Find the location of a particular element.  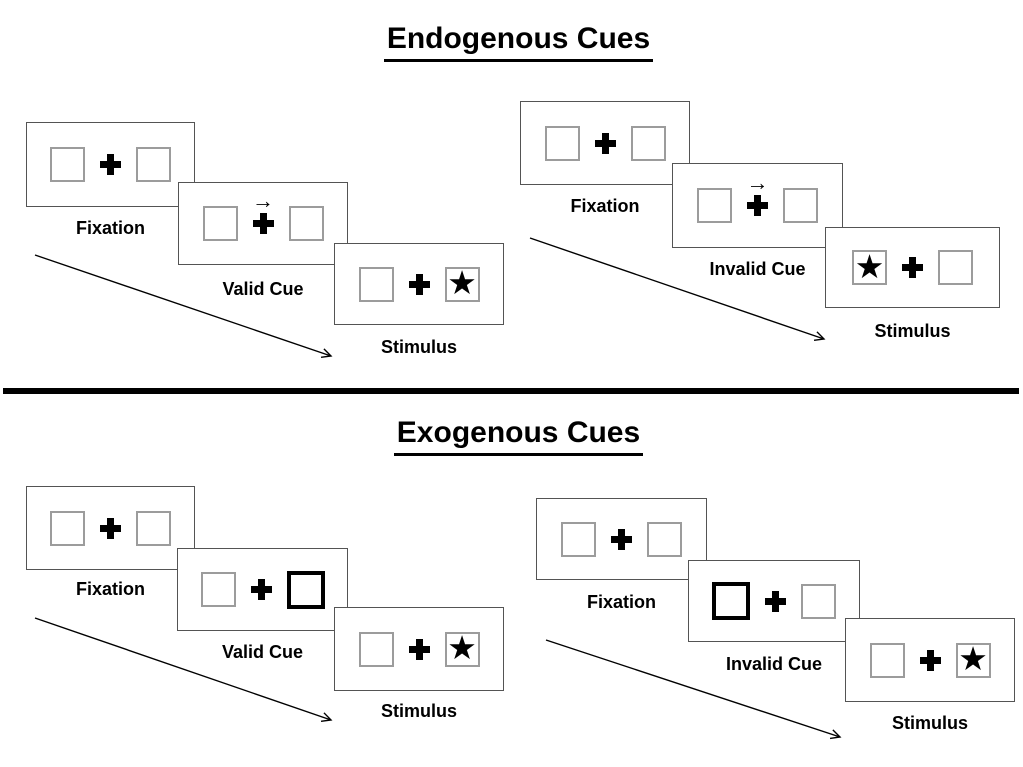

time-arrow-exogenous-invalid is located at coordinates (693, 689).